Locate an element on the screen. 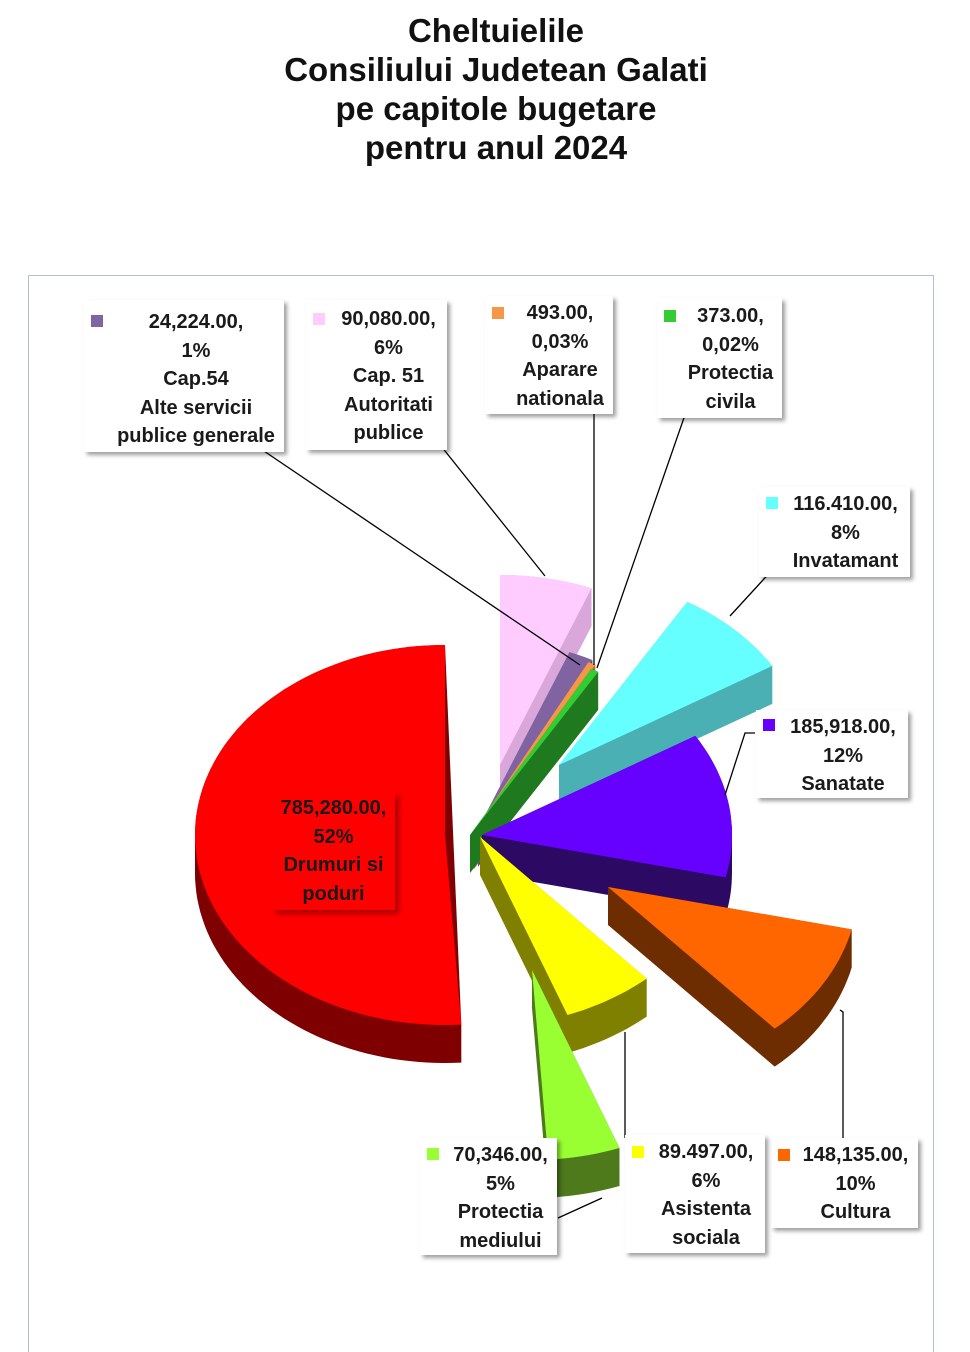 The image size is (970, 1352). data-label-invatamant: 116.410.00, 8% Invatamant is located at coordinates (834, 532).